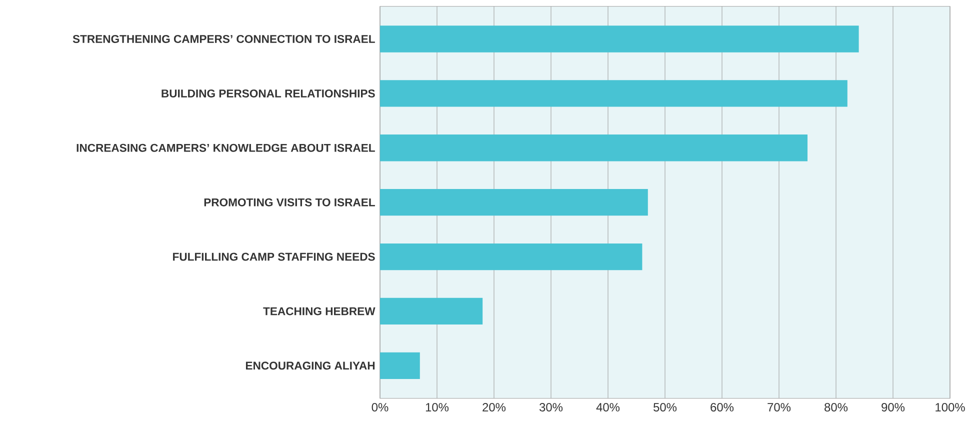 The image size is (968, 425). I want to click on y-tick-label: PROMOTING VISITS TO ISRAEL, so click(289, 202).